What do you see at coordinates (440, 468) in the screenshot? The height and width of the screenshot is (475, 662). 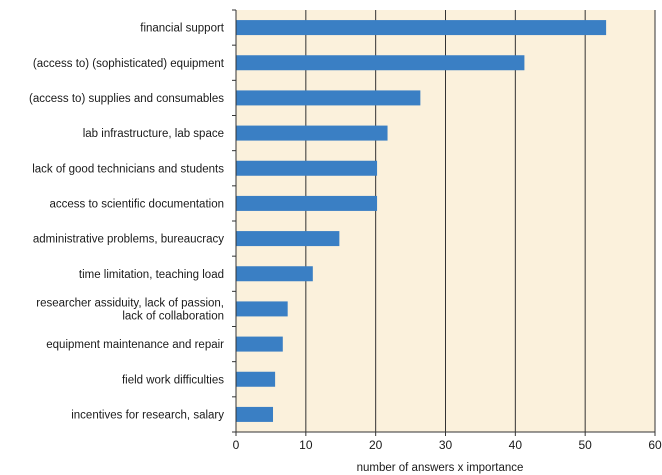 I see `x-axis-title: number of answers x importance` at bounding box center [440, 468].